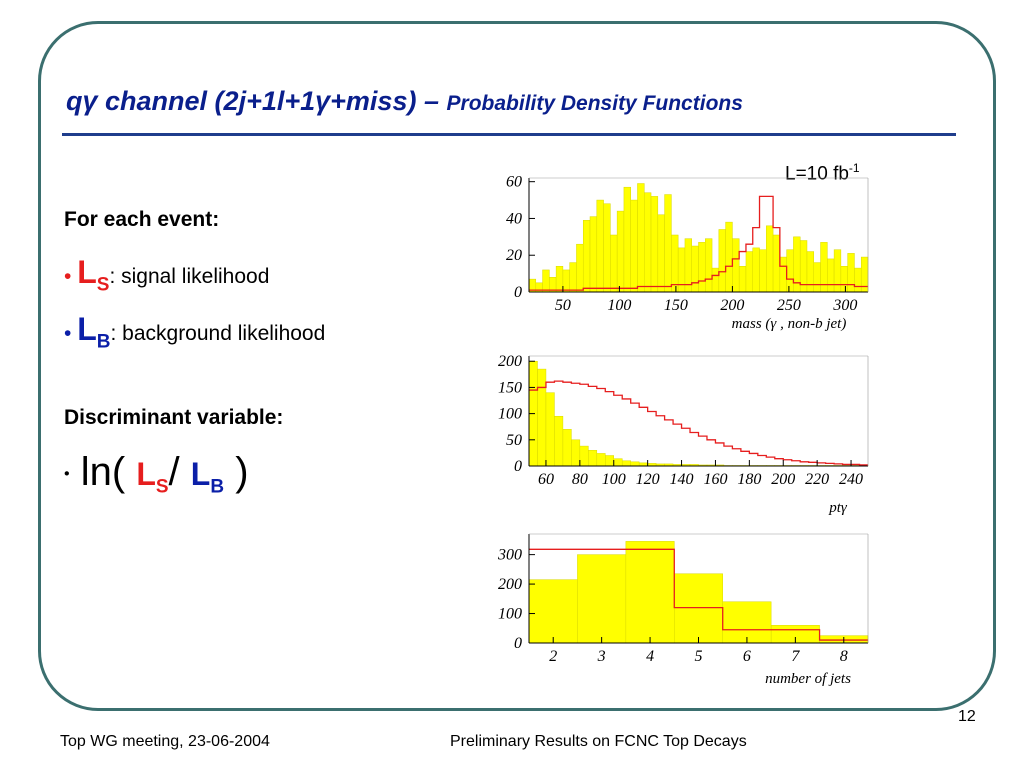 This screenshot has width=1024, height=768. What do you see at coordinates (682, 479) in the screenshot?
I see `x-tick-label: 140` at bounding box center [682, 479].